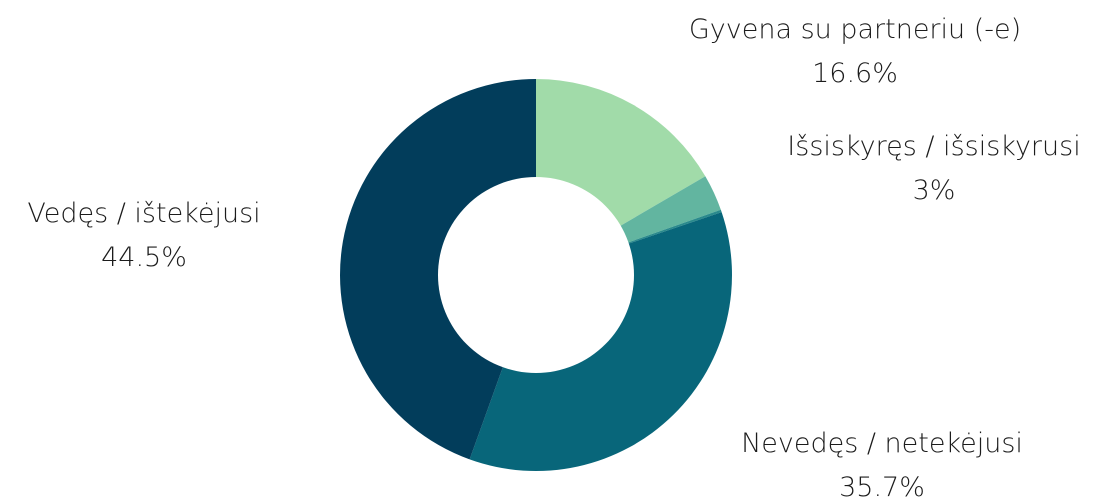 The image size is (1098, 499). Describe the element at coordinates (143, 213) in the screenshot. I see `slice-label-vedes-name: Vedęs / ištekėjusi` at that location.